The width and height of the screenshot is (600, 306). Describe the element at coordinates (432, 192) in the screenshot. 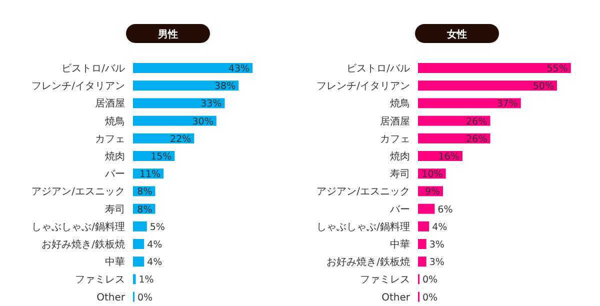

I see `data-label: 9%` at that location.